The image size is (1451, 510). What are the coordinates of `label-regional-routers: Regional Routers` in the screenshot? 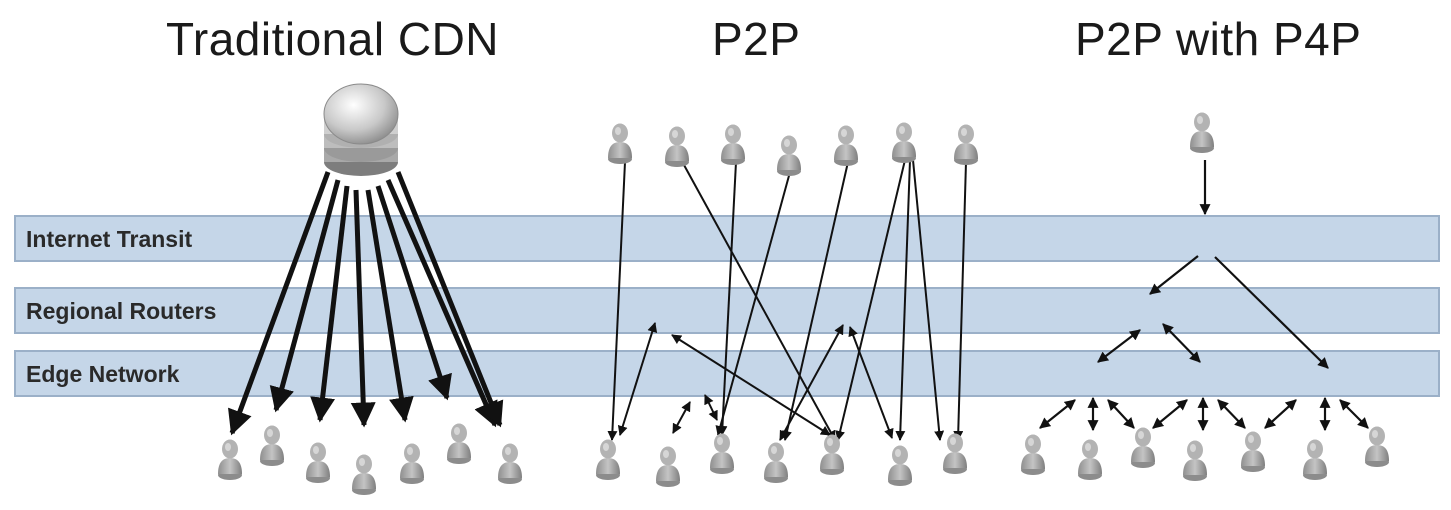 It's located at (121, 311).